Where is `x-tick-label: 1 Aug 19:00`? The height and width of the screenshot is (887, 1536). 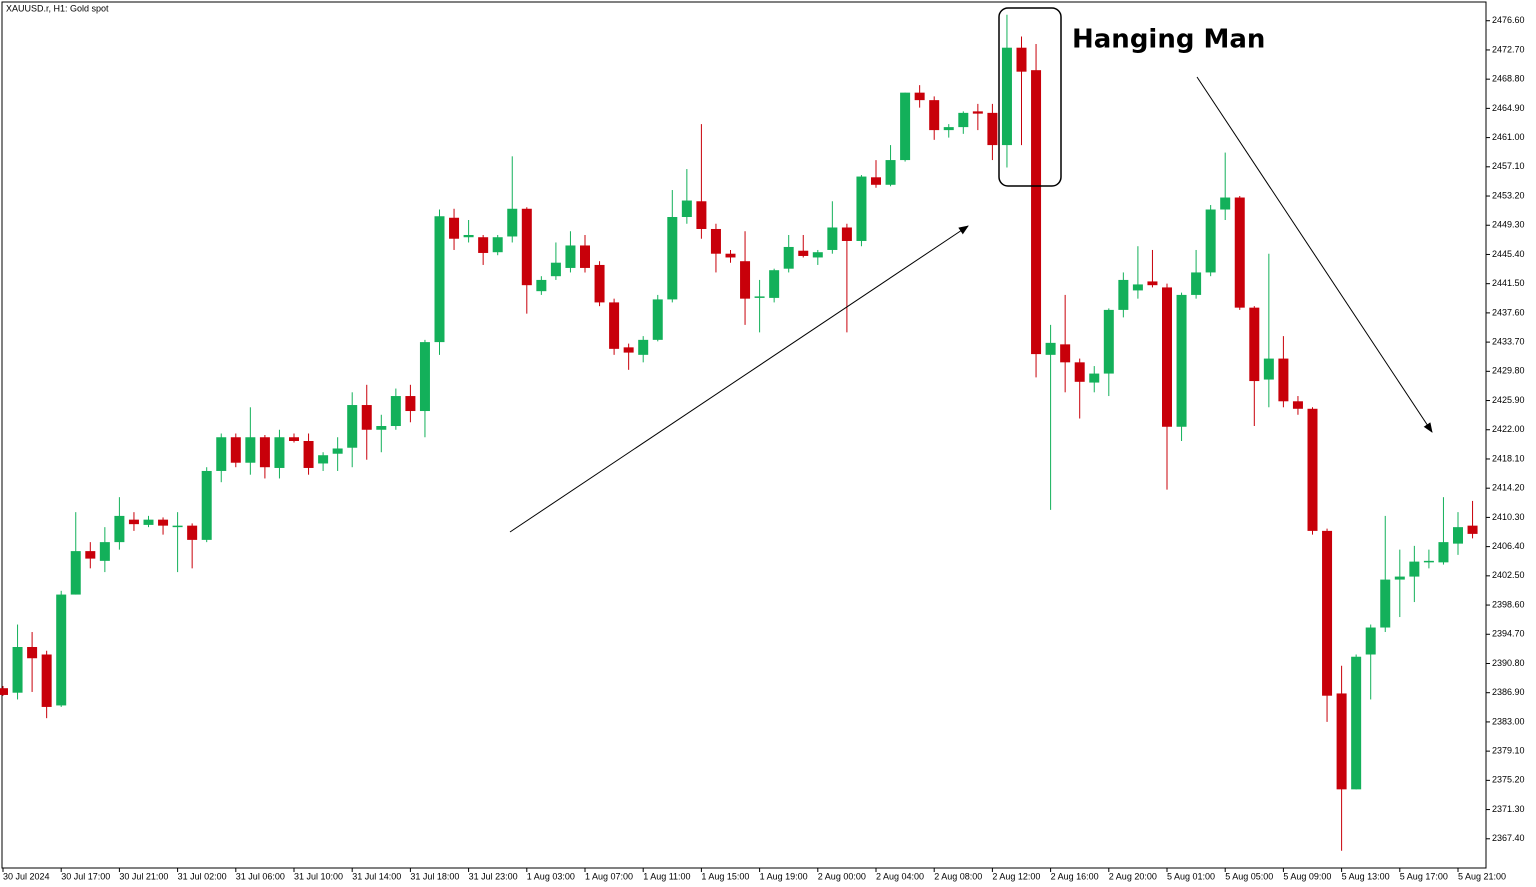
x-tick-label: 1 Aug 19:00 is located at coordinates (784, 876).